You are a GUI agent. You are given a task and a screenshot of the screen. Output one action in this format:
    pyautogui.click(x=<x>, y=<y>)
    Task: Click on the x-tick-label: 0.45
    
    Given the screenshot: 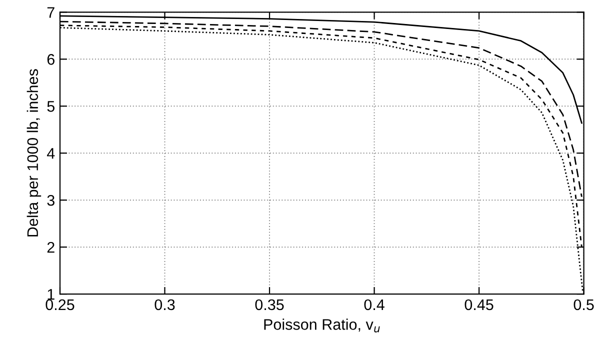 What is the action you would take?
    pyautogui.click(x=479, y=304)
    